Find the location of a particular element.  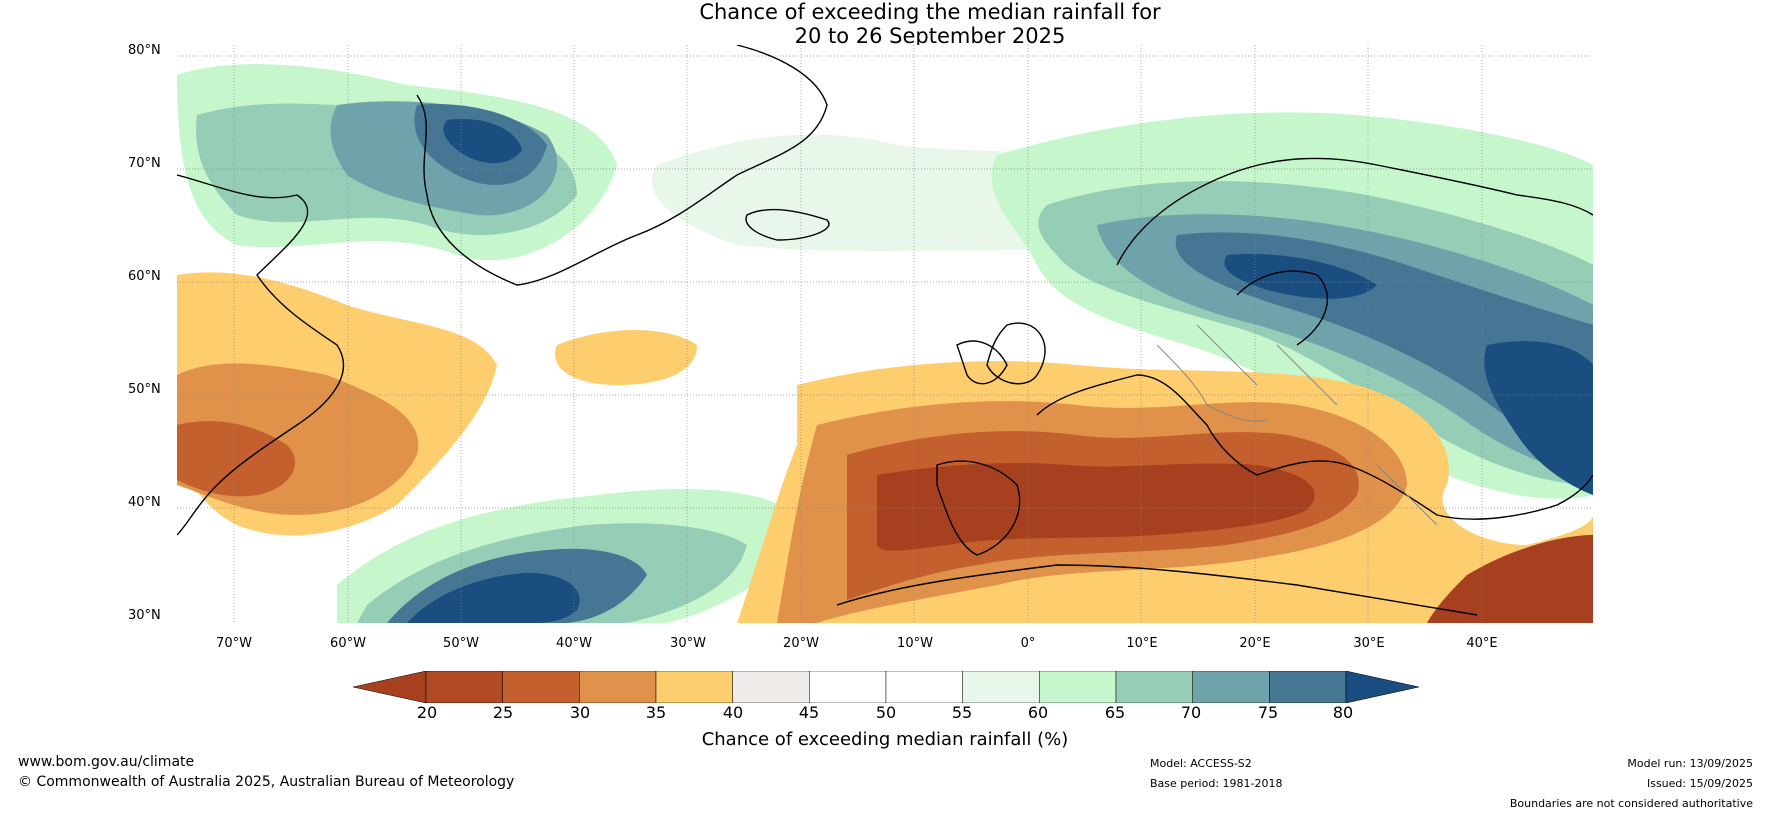

colorbar-svg is located at coordinates (886, 687).